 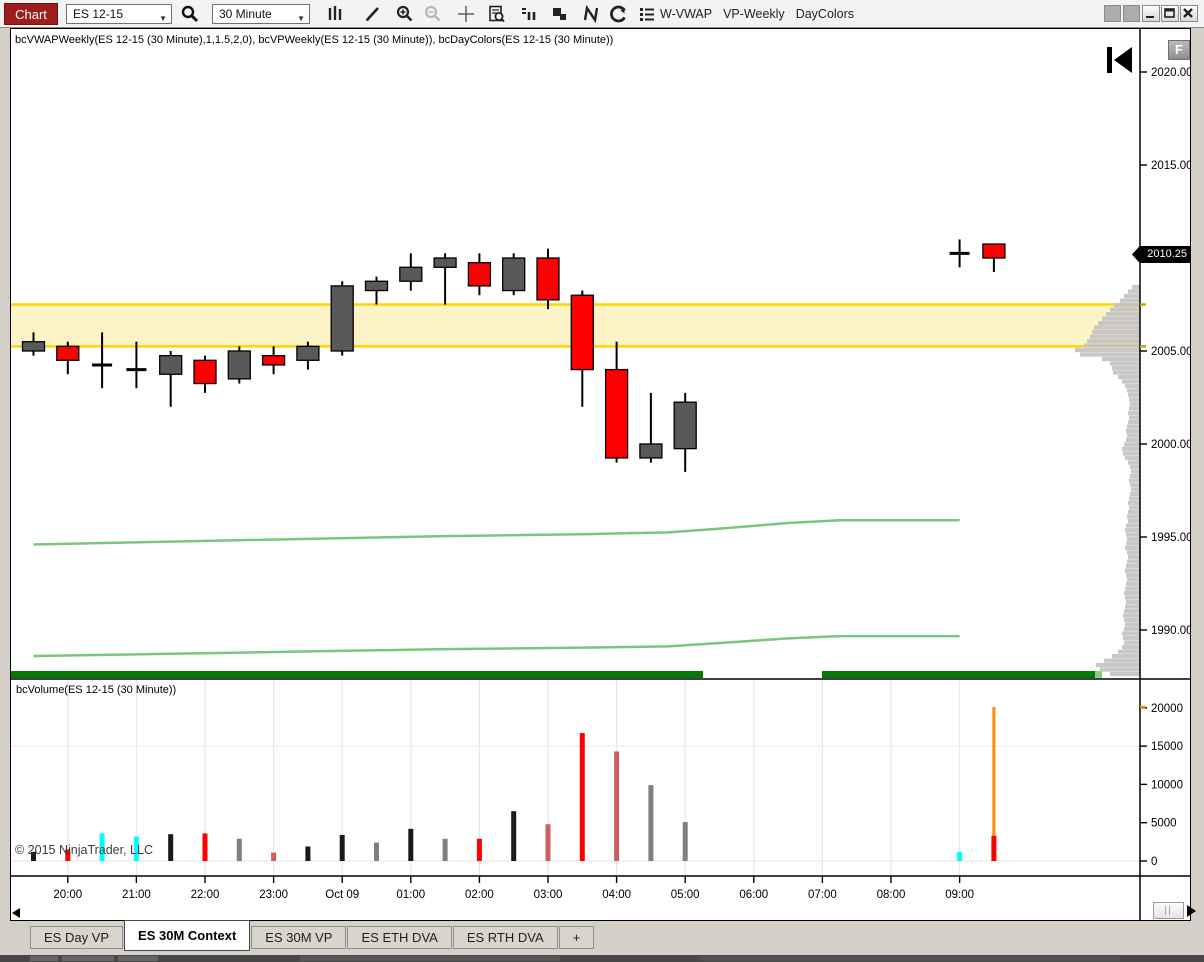 What do you see at coordinates (98, 14) in the screenshot?
I see `instrument-value: ES 12-15` at bounding box center [98, 14].